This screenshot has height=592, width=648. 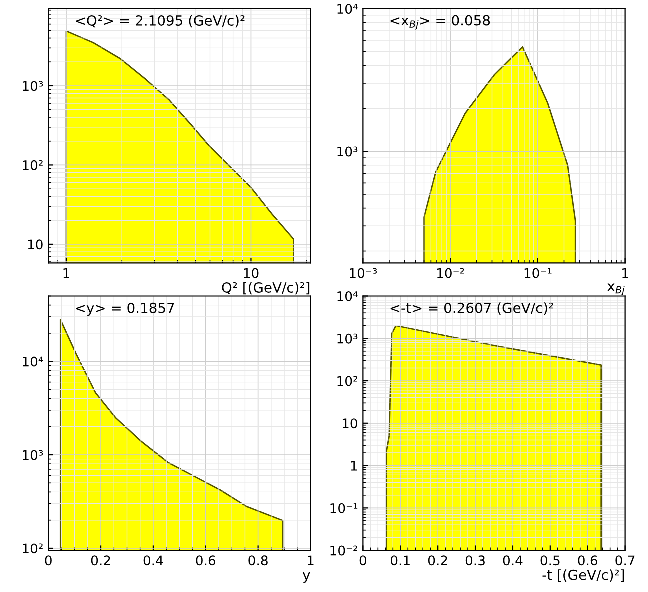 What do you see at coordinates (258, 561) in the screenshot?
I see `x-tick-label: 0.8` at bounding box center [258, 561].